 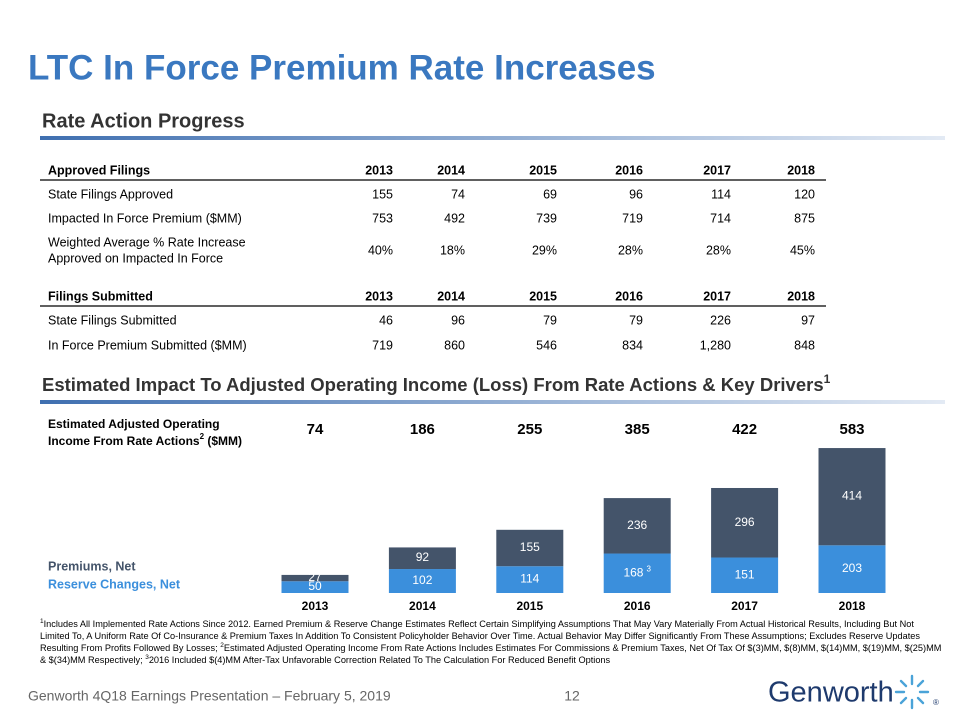 What do you see at coordinates (42, 621) in the screenshot?
I see `footnote-mark: 1` at bounding box center [42, 621].